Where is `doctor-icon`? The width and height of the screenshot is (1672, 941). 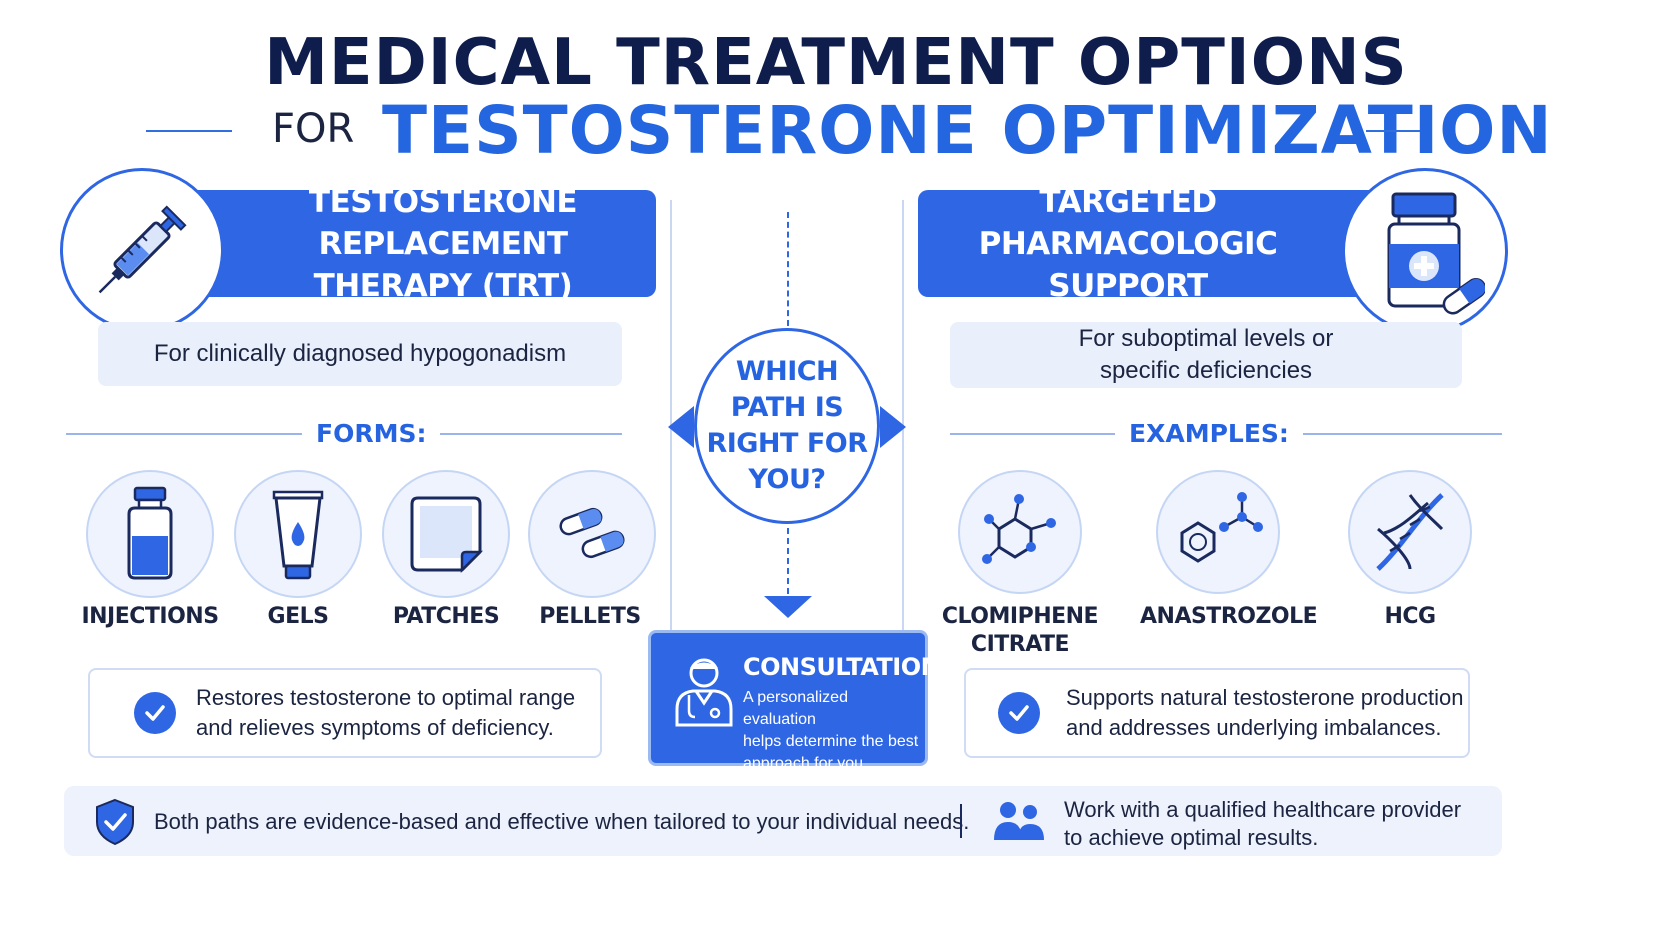
doctor-icon is located at coordinates (704, 692).